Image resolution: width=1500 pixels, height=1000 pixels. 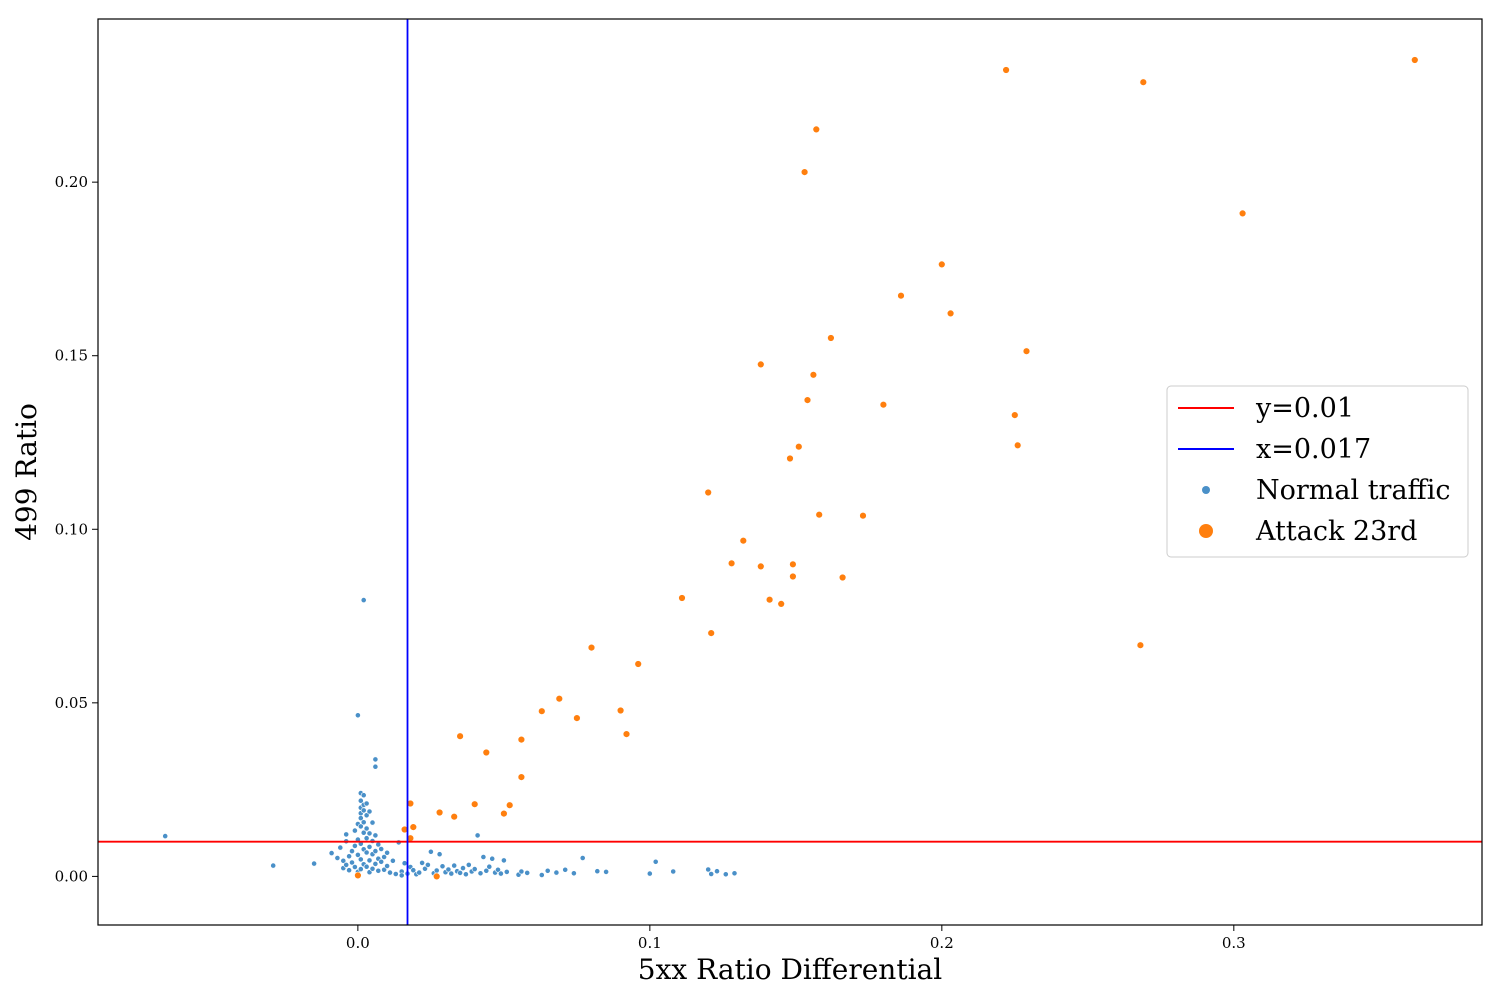 What do you see at coordinates (1317, 471) in the screenshot?
I see `legend-box` at bounding box center [1317, 471].